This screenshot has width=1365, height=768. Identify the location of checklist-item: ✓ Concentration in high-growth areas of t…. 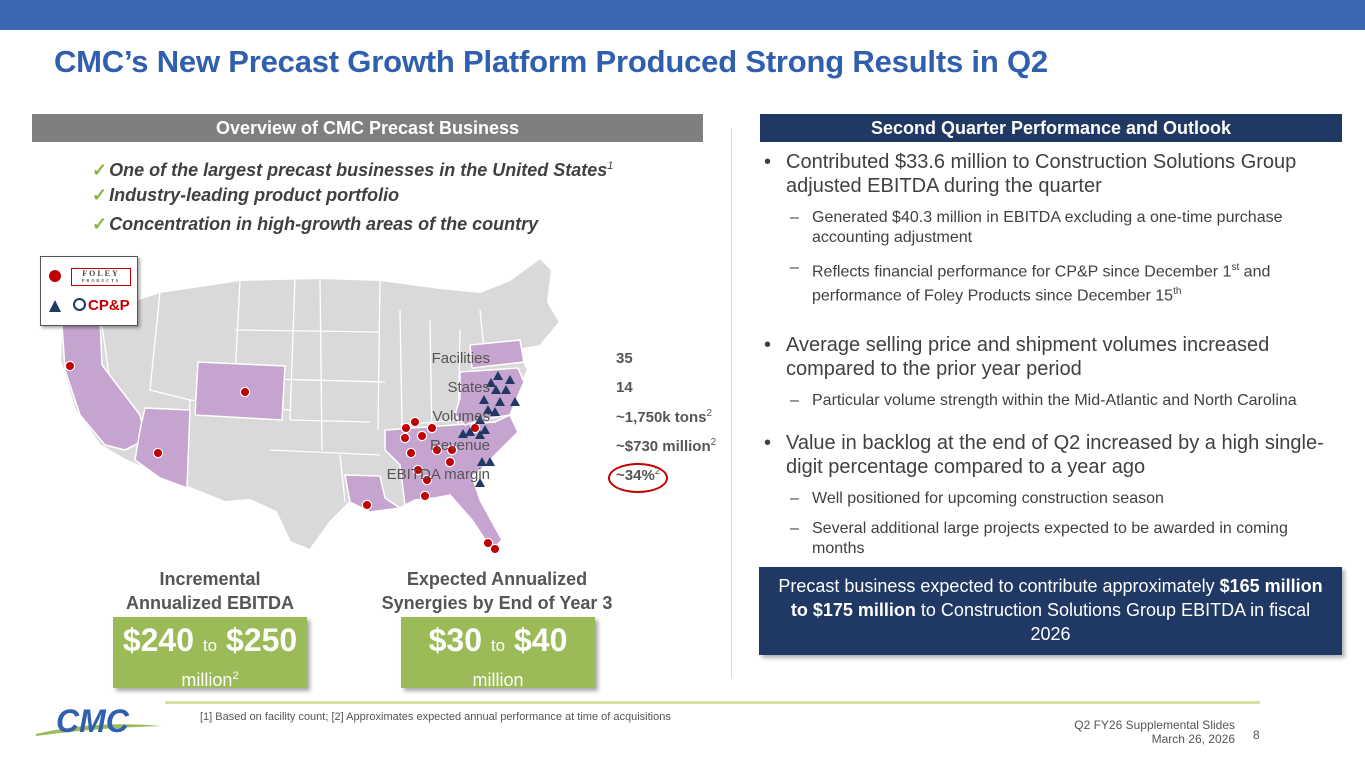
(315, 224).